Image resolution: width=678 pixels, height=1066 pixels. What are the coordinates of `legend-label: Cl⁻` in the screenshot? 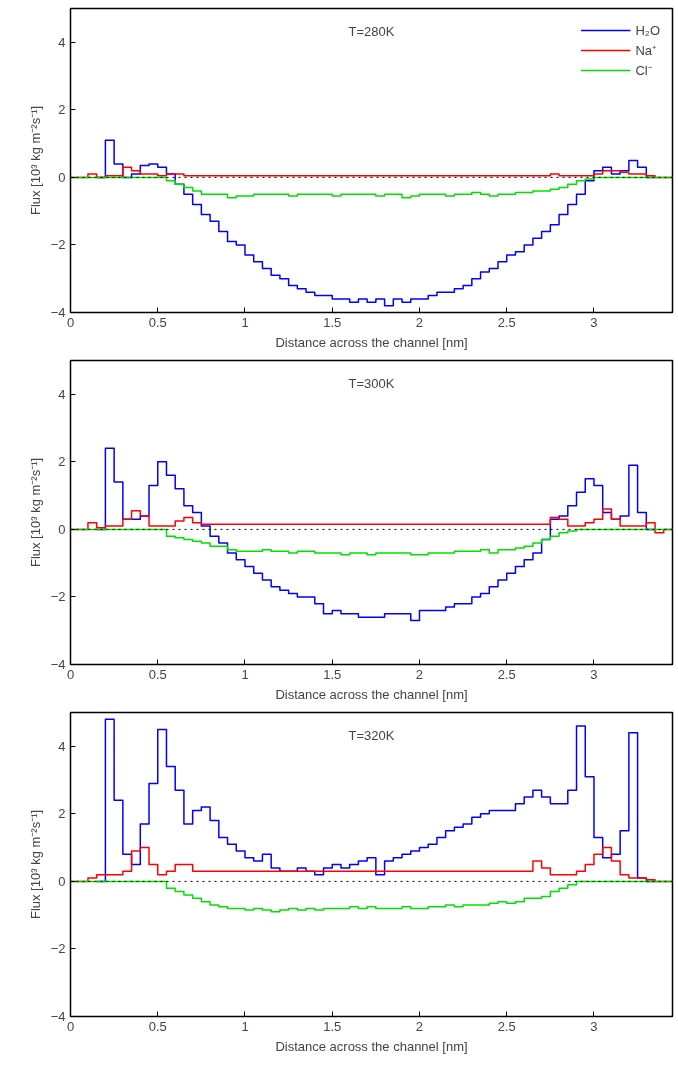 It's located at (644, 70).